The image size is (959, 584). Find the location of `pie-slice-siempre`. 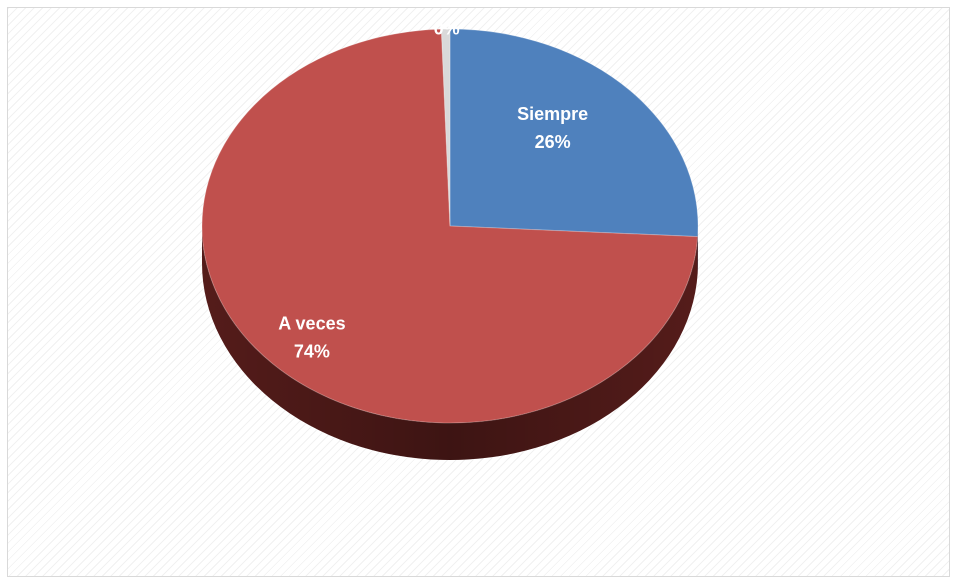

pie-slice-siempre is located at coordinates (574, 133).